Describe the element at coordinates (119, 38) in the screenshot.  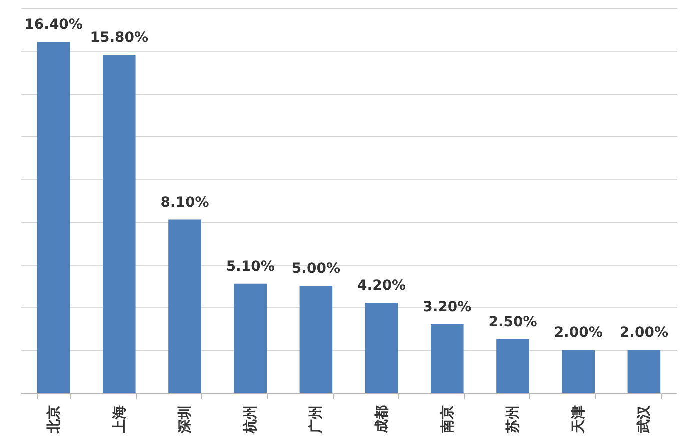
I see `data-label: 15.80%` at that location.